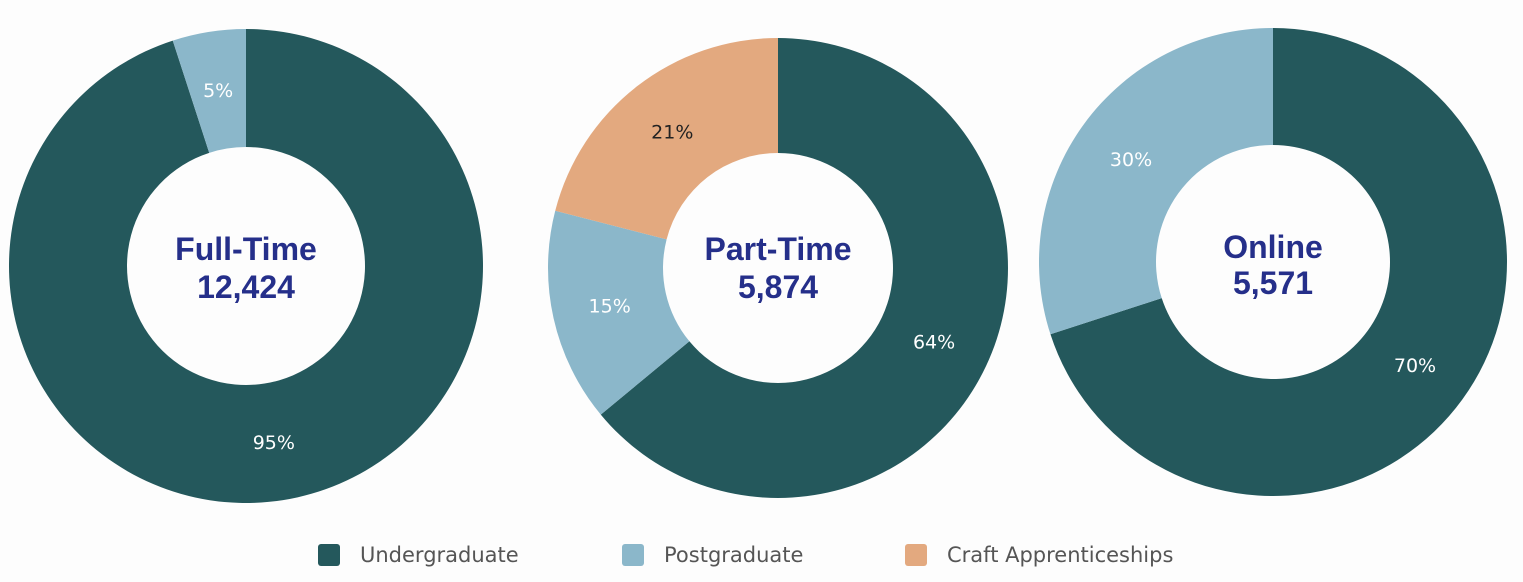 Image resolution: width=1523 pixels, height=582 pixels. I want to click on slice-label-postgraduate: 5%, so click(218, 91).